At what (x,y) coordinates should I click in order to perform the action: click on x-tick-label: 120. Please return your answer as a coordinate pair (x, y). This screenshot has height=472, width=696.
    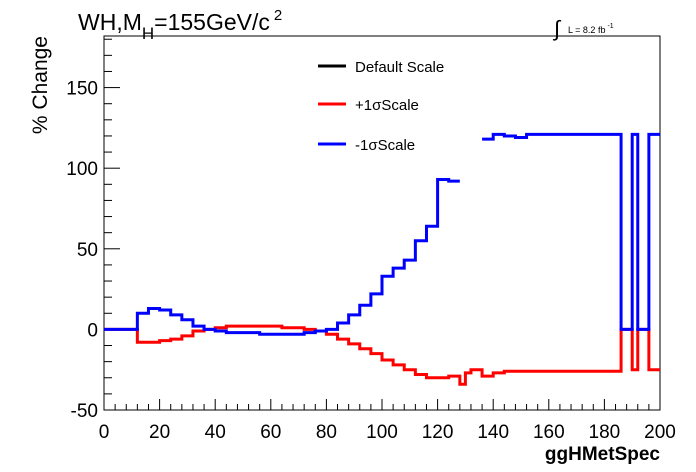
    Looking at the image, I should click on (438, 432).